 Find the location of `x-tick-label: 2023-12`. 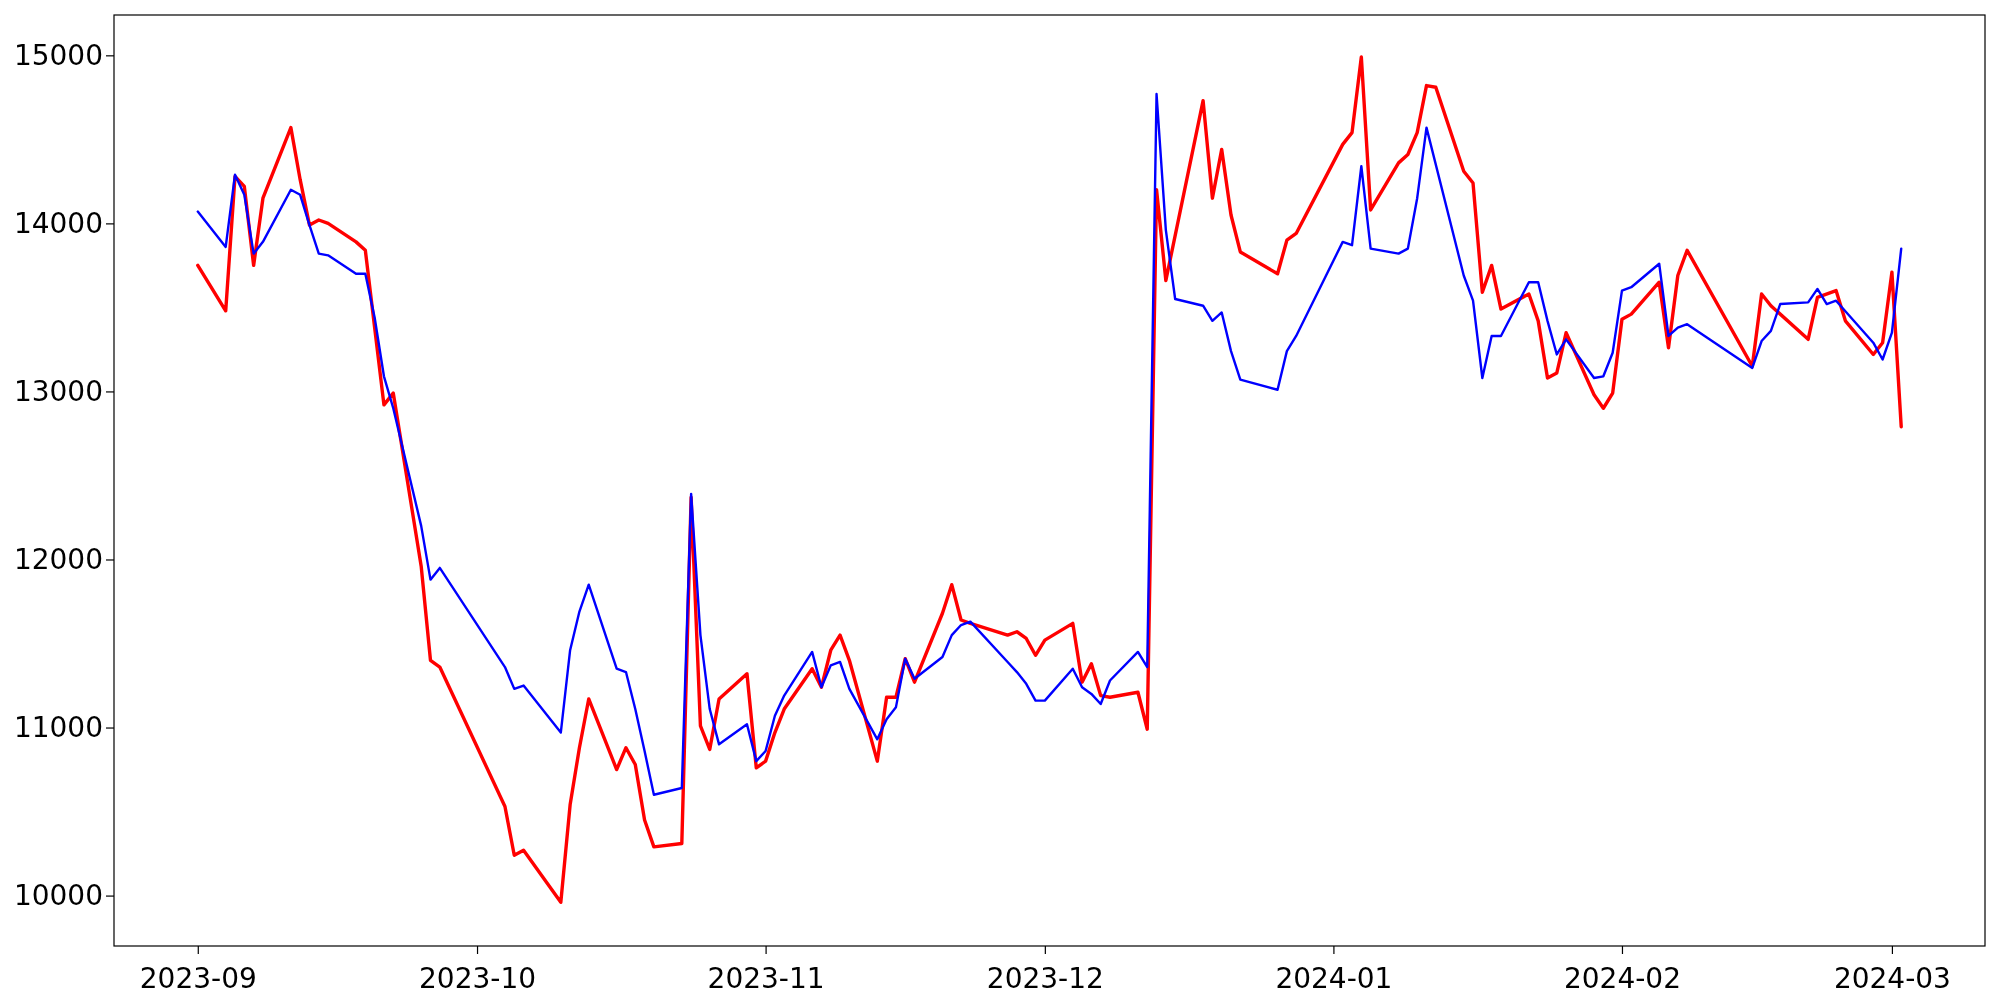

x-tick-label: 2023-12 is located at coordinates (1045, 978).